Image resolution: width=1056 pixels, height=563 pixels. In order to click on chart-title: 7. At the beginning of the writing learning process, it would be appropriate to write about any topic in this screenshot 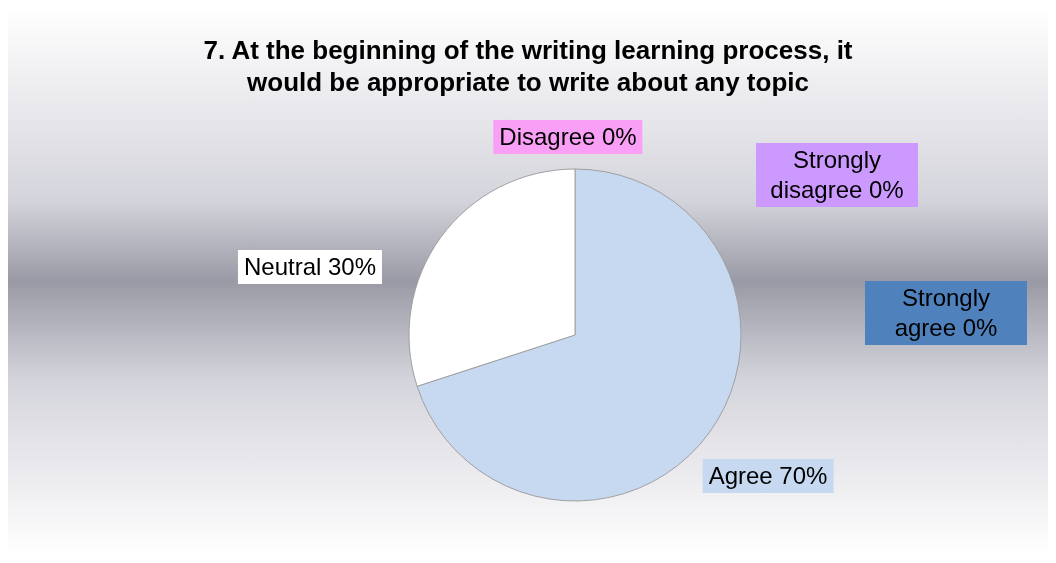, I will do `click(528, 66)`.